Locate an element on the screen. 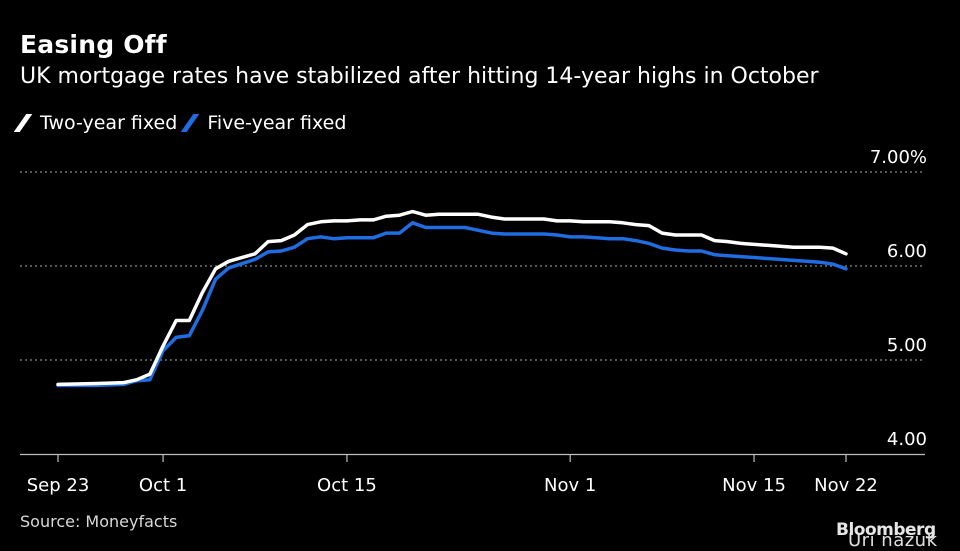  legend-label-five-year: Five-year fixed is located at coordinates (277, 123).